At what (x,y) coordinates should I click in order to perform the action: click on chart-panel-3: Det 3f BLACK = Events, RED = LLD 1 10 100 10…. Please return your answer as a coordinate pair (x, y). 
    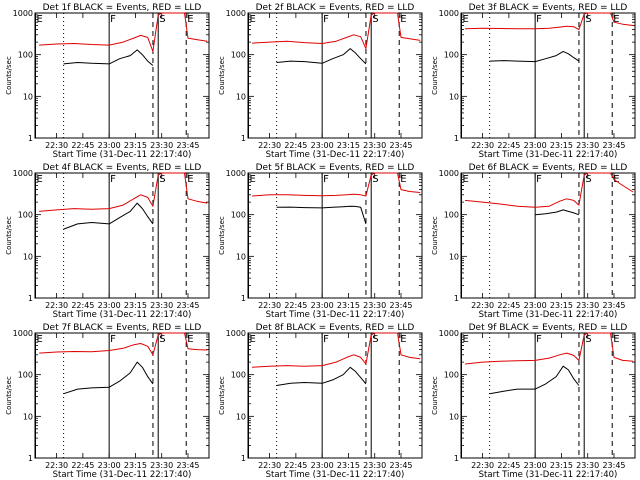
    Looking at the image, I should click on (533, 81).